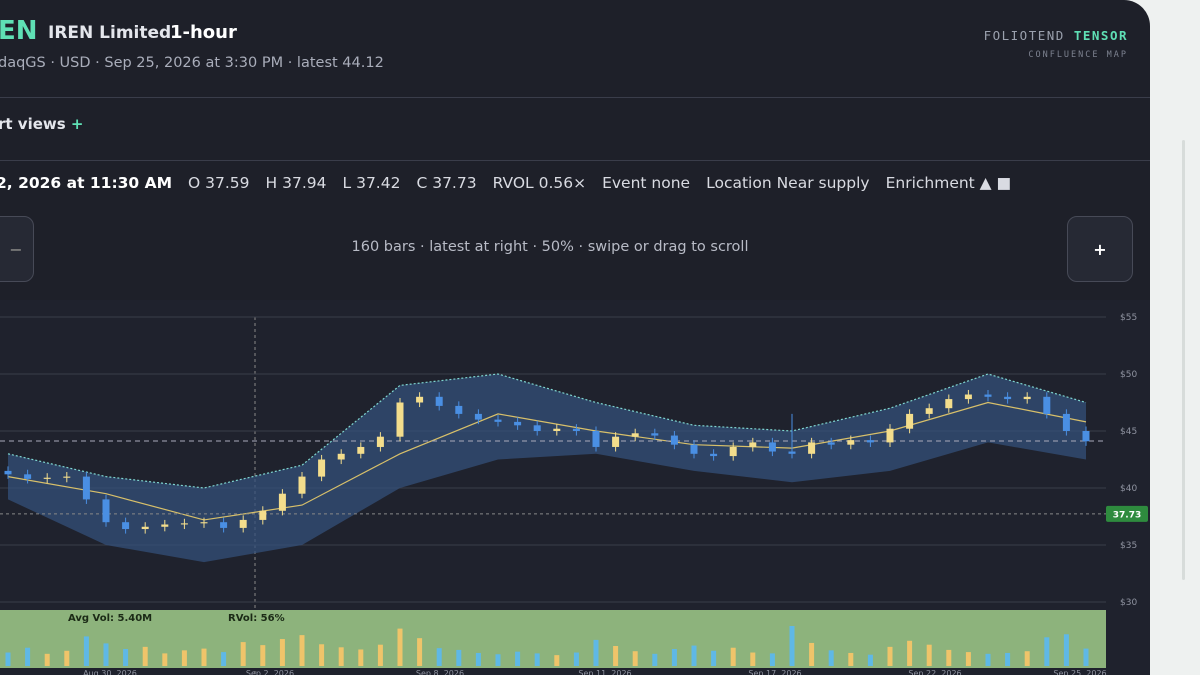 The image size is (1200, 675). Describe the element at coordinates (1128, 489) in the screenshot. I see `y-tick-label: $40` at that location.